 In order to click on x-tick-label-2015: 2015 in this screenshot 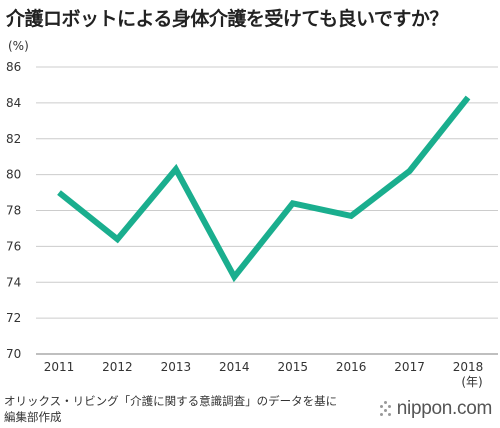, I will do `click(292, 367)`.